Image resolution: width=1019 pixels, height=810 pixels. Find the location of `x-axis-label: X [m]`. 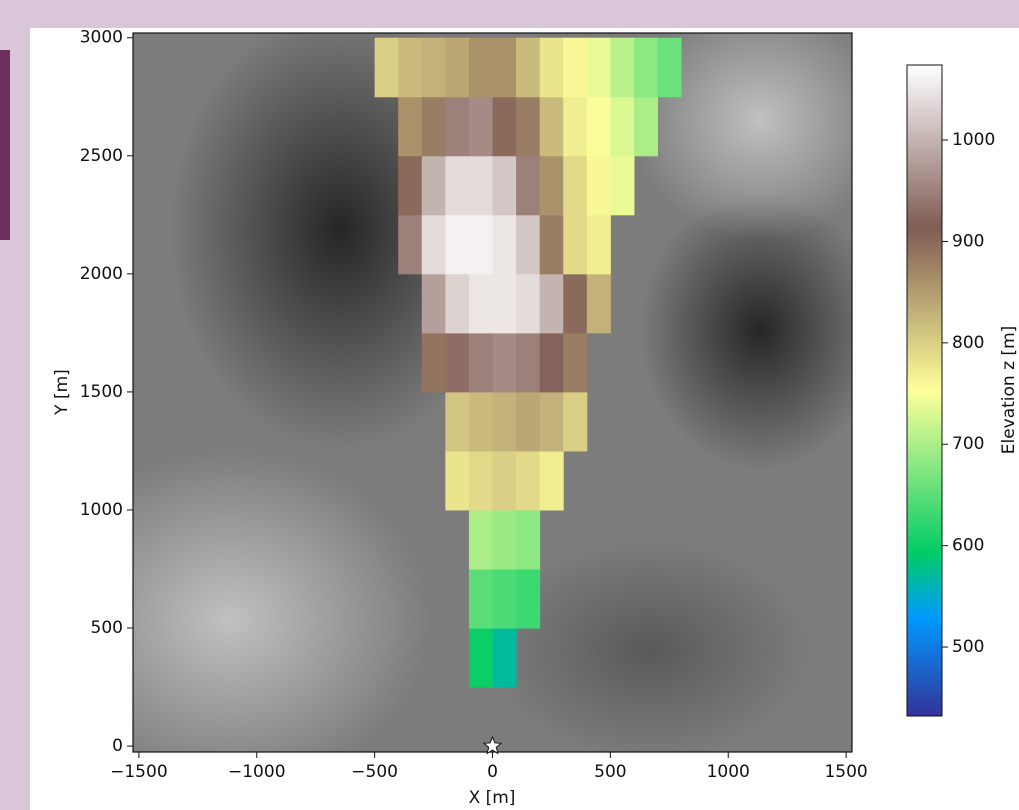

x-axis-label: X [m] is located at coordinates (492, 798).